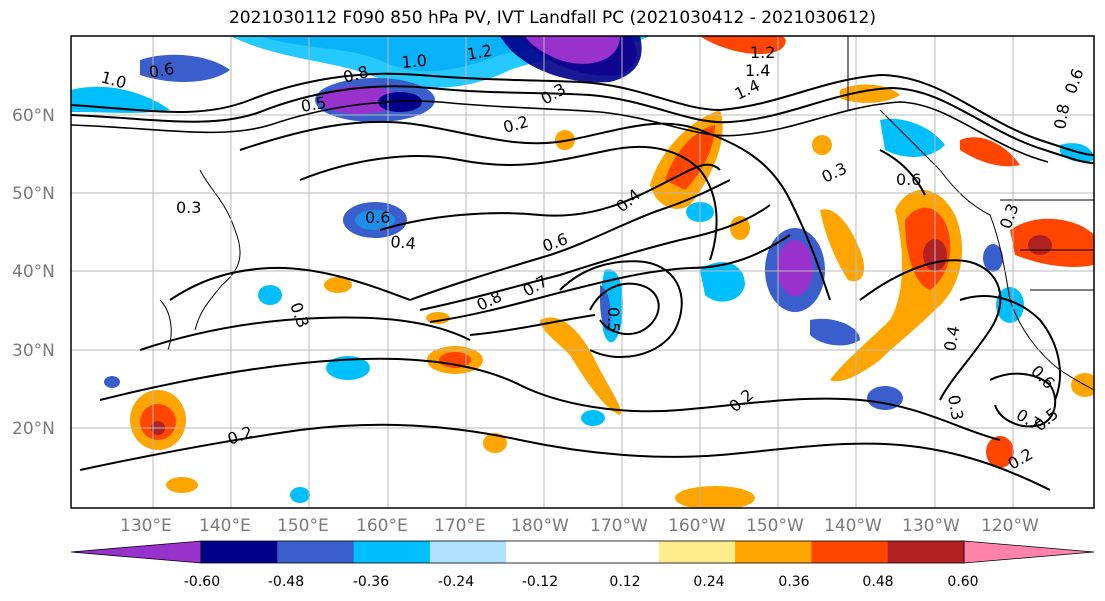  I want to click on shade-orange-175e, so click(495, 443).